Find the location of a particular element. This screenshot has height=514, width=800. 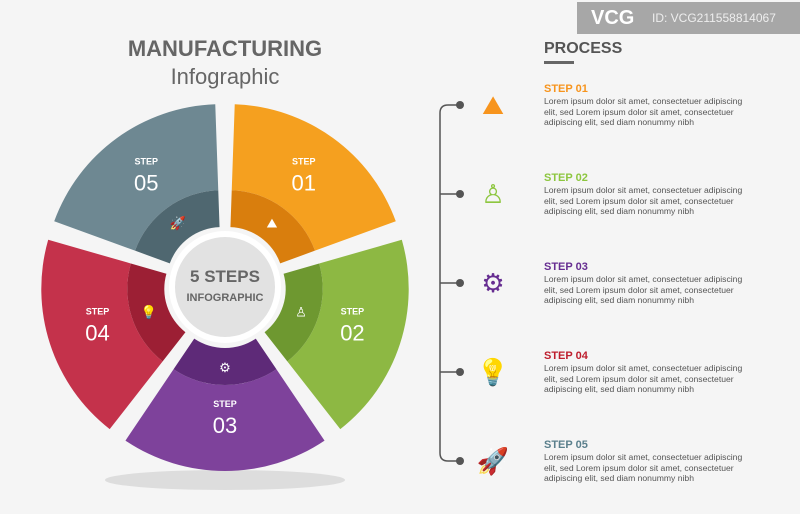

step-title: STEP 02 is located at coordinates (566, 178).